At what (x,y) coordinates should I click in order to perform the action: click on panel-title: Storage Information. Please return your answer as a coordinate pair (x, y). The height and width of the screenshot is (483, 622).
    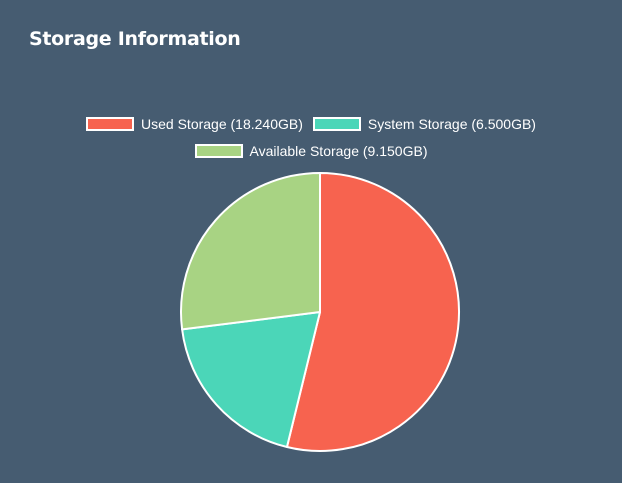
    Looking at the image, I should click on (135, 39).